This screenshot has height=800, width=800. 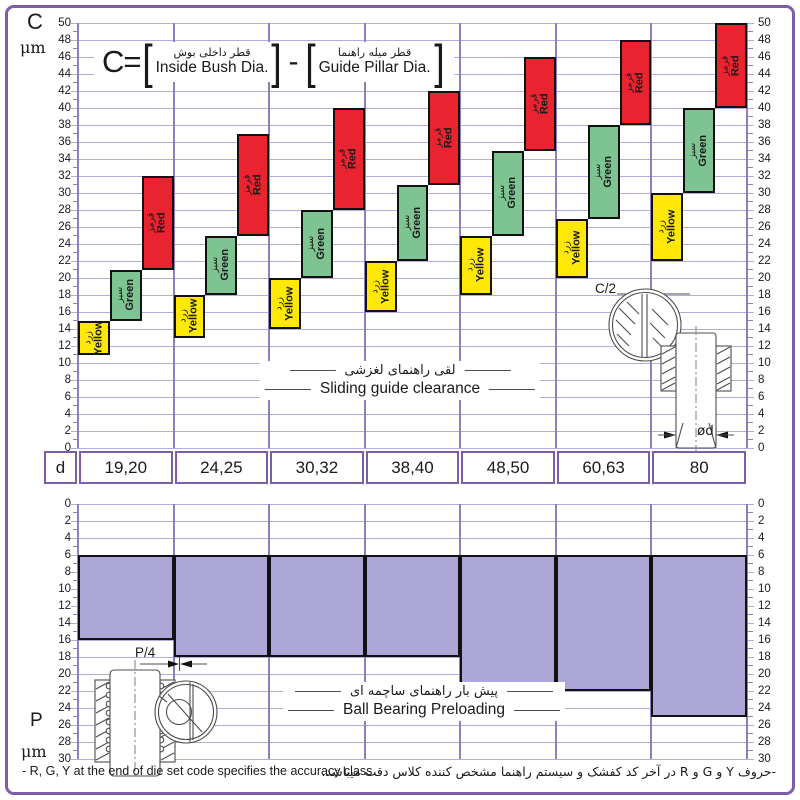 I want to click on preload-chart-tick-label-left: 26, so click(x=64, y=725).